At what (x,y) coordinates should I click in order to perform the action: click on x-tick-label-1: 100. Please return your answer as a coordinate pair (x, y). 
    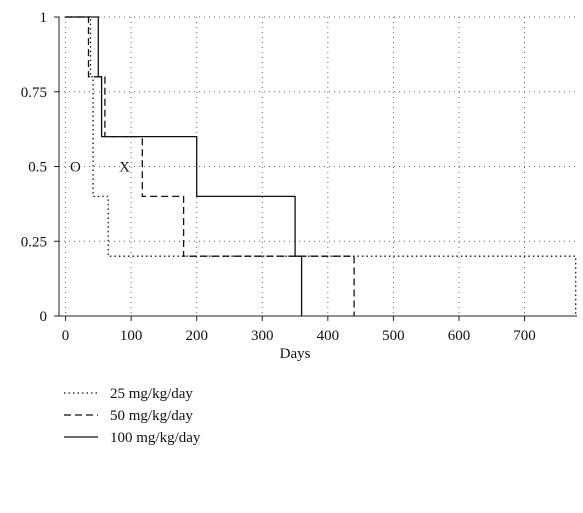
    Looking at the image, I should click on (131, 336).